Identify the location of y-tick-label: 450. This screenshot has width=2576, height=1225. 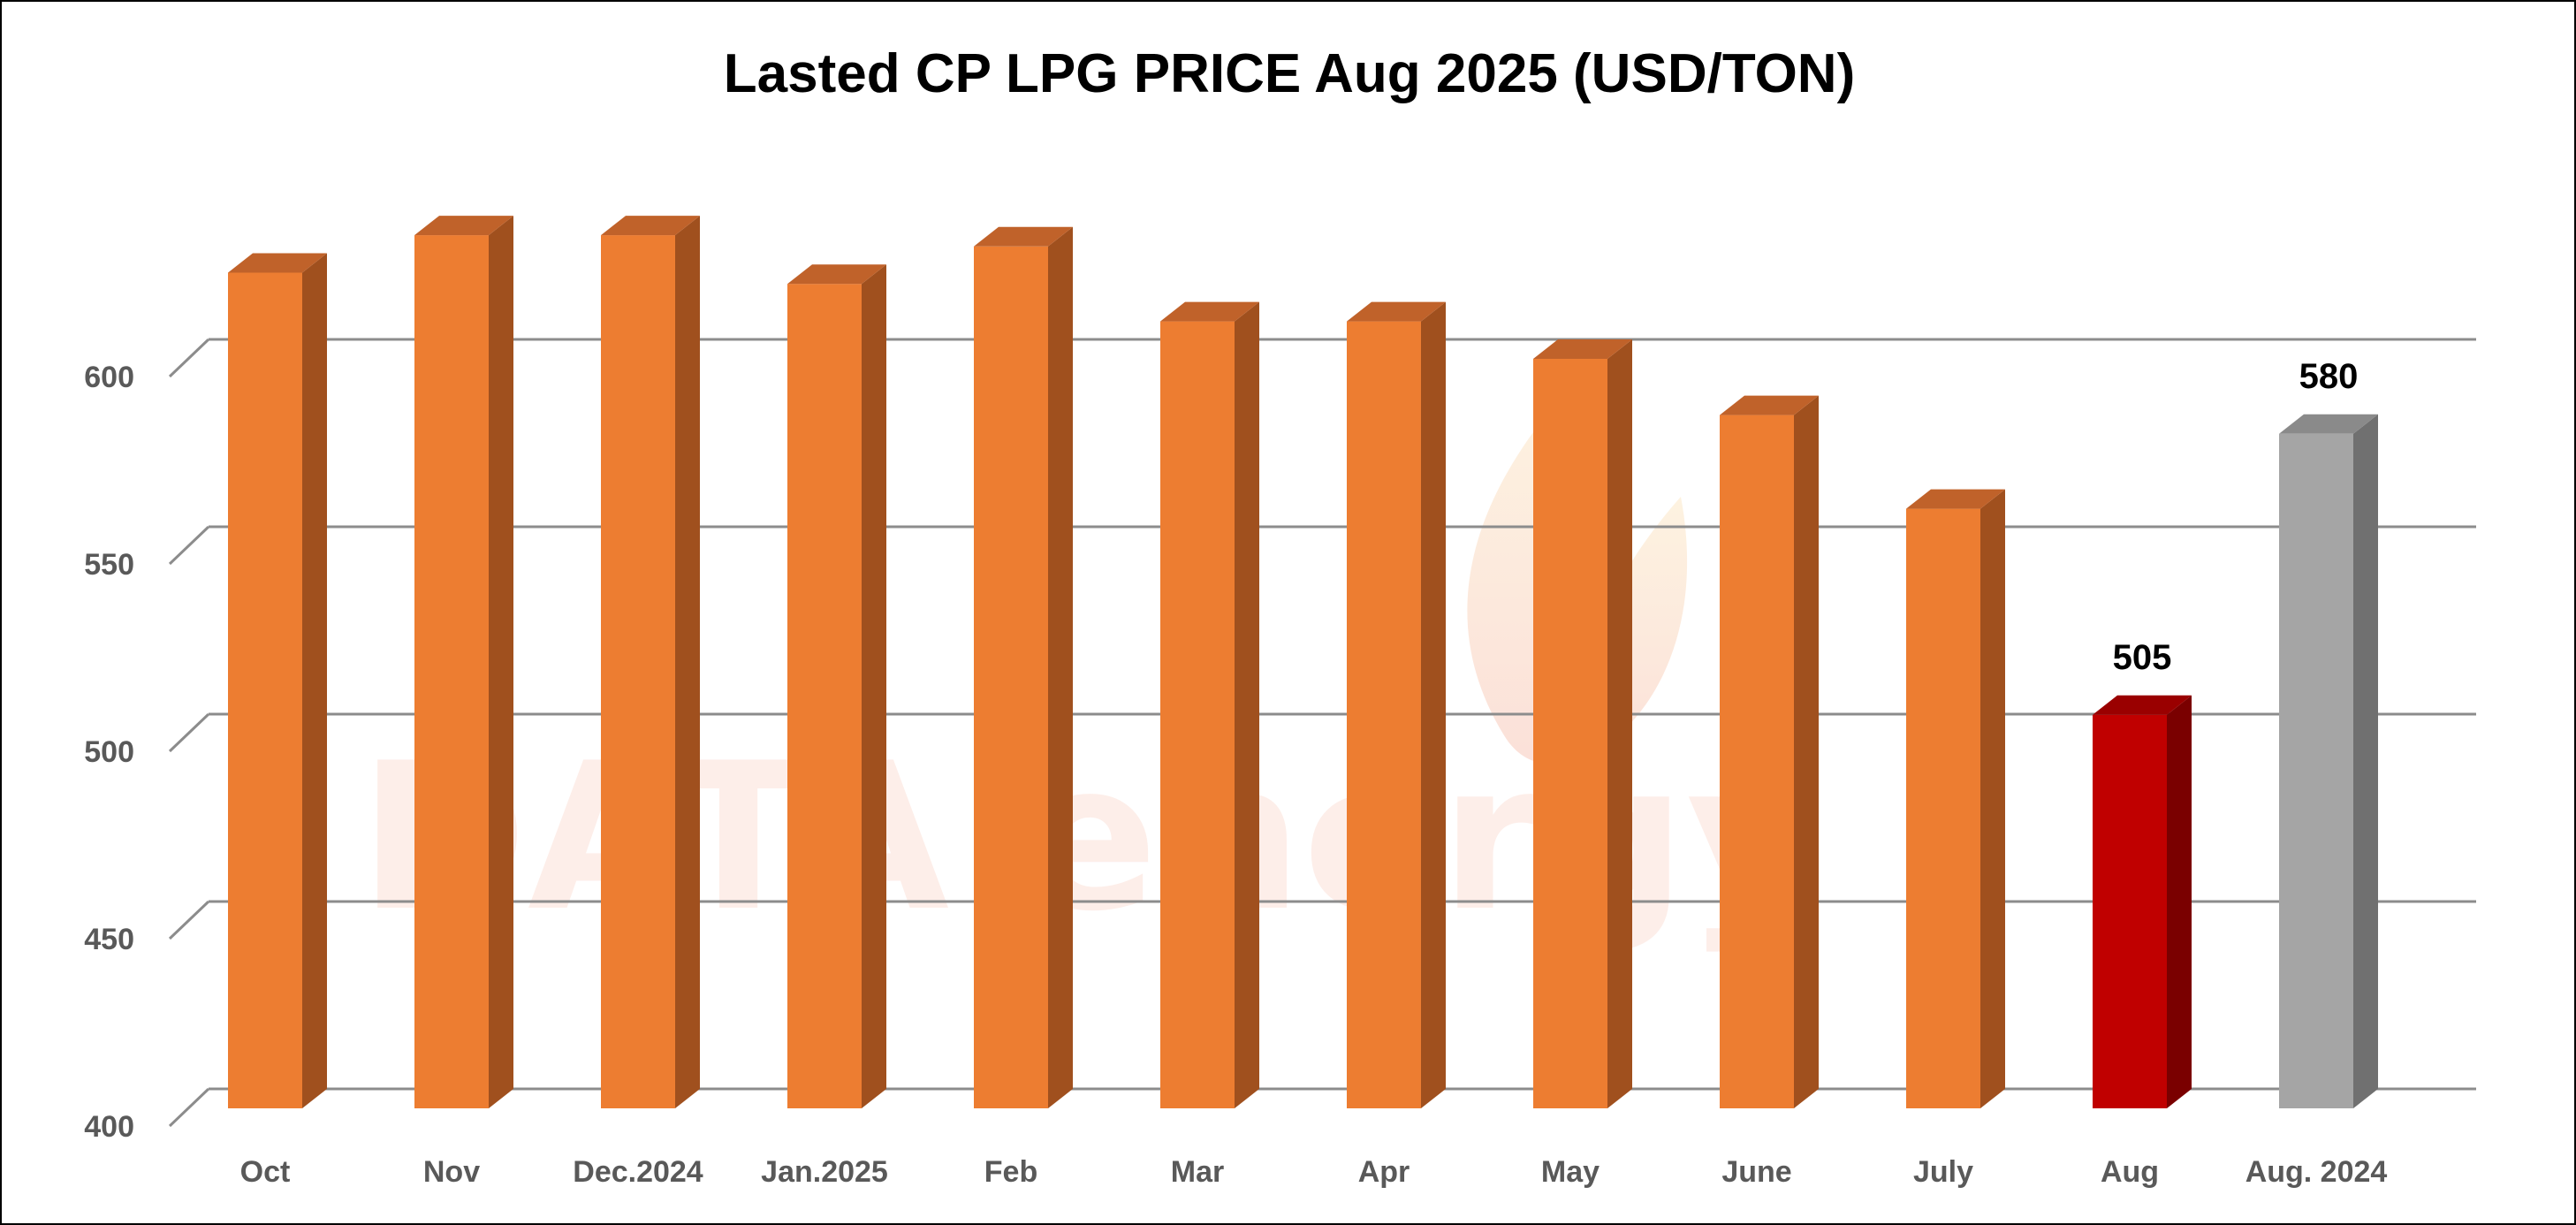
(109, 939).